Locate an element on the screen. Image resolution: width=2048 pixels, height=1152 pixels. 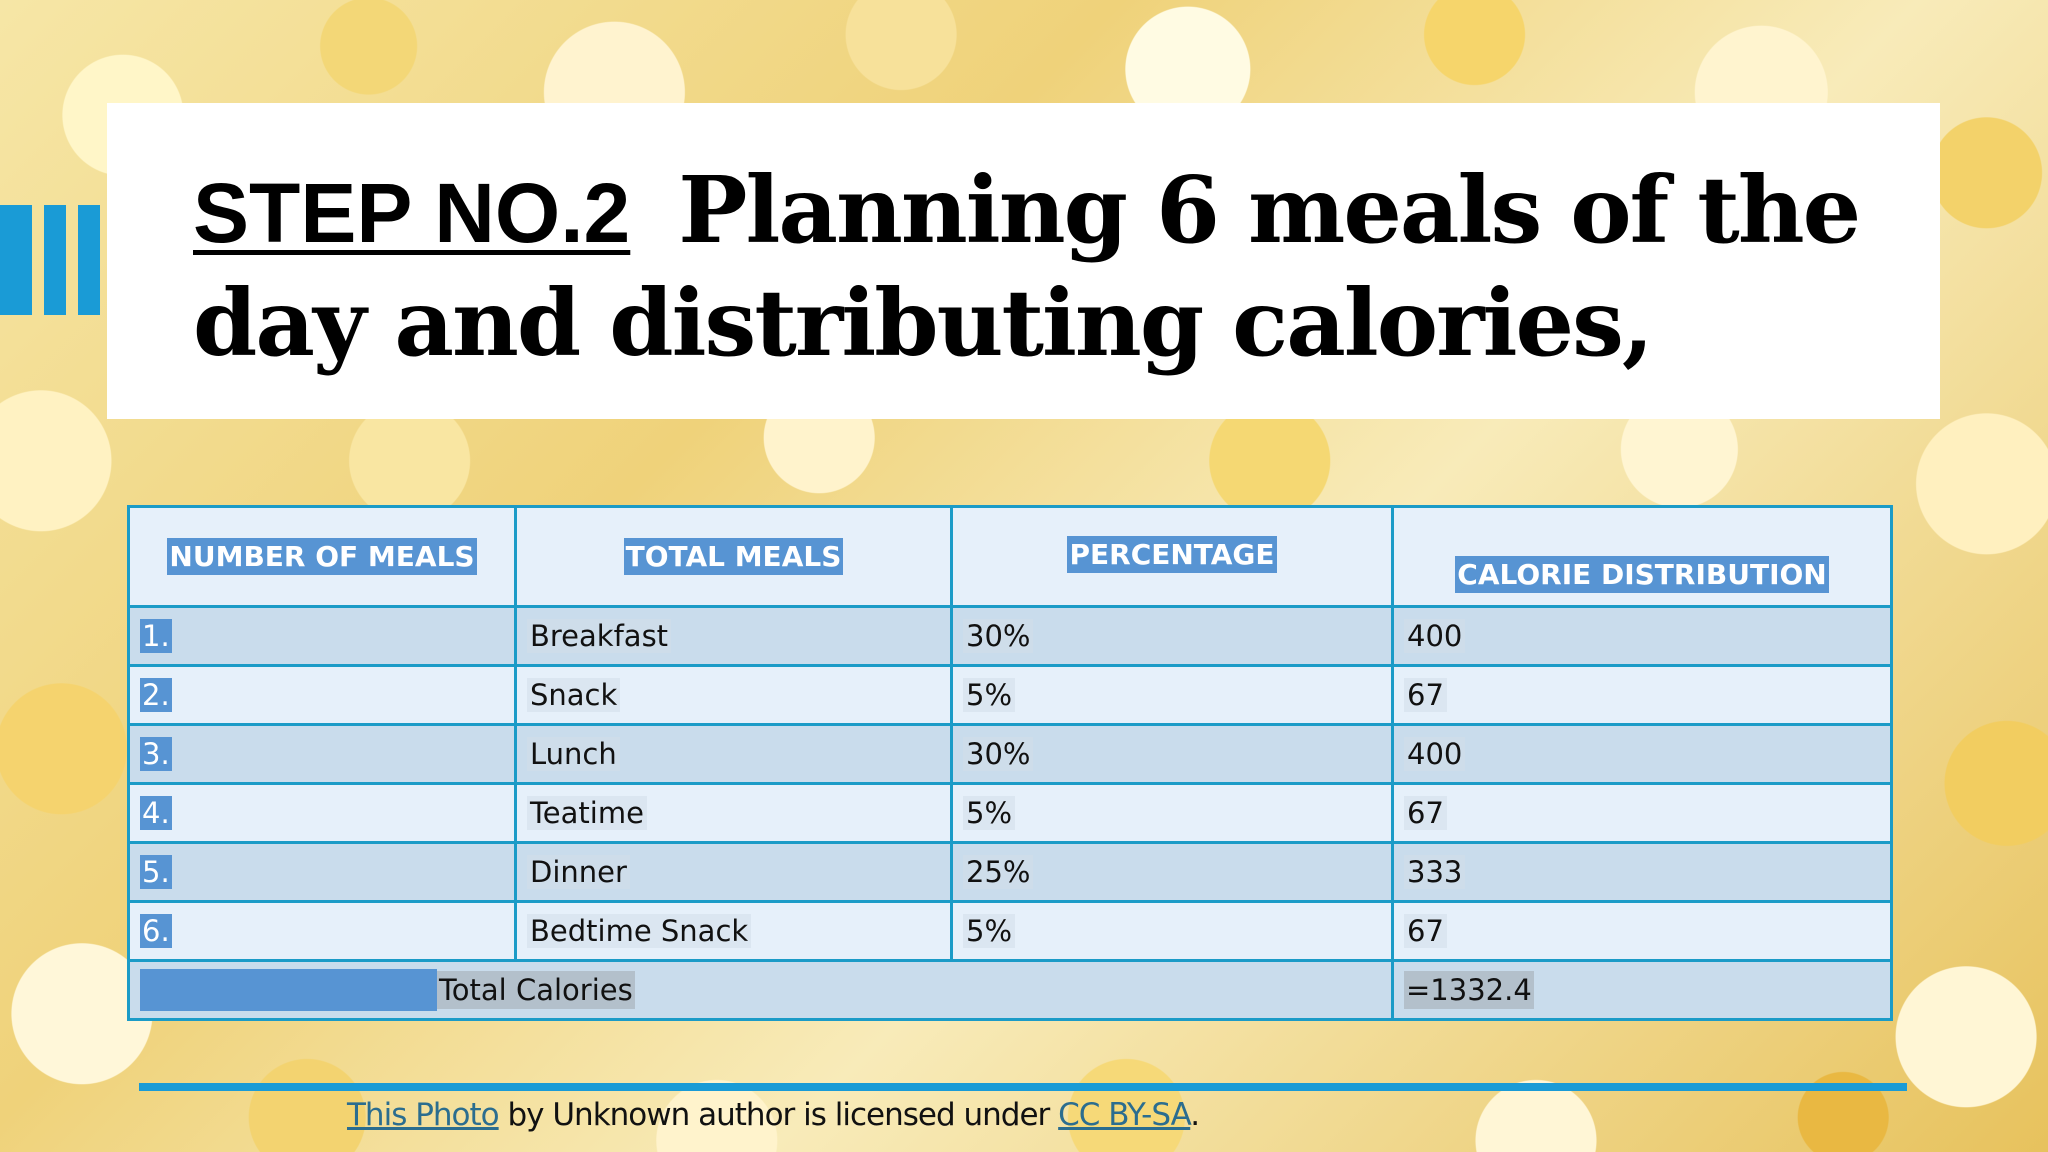
row-number-cell: 2. is located at coordinates (322, 695).